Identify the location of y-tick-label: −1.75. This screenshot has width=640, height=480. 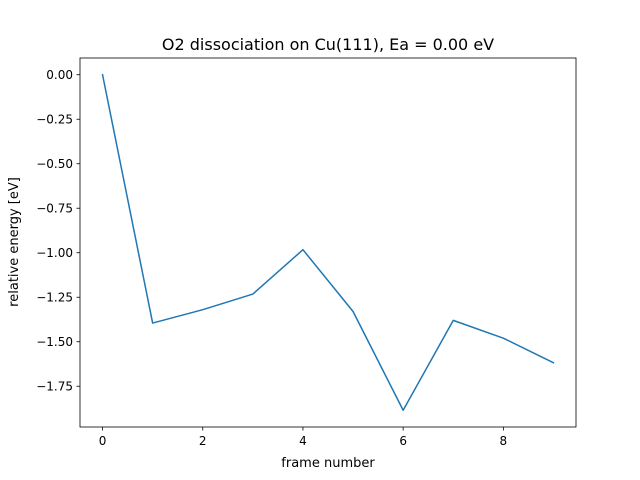
(54, 387).